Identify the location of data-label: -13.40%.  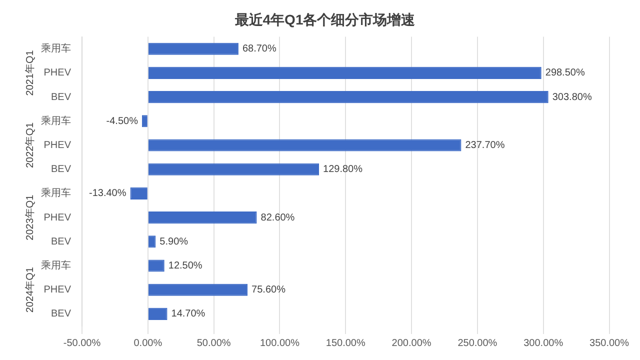
(107, 194).